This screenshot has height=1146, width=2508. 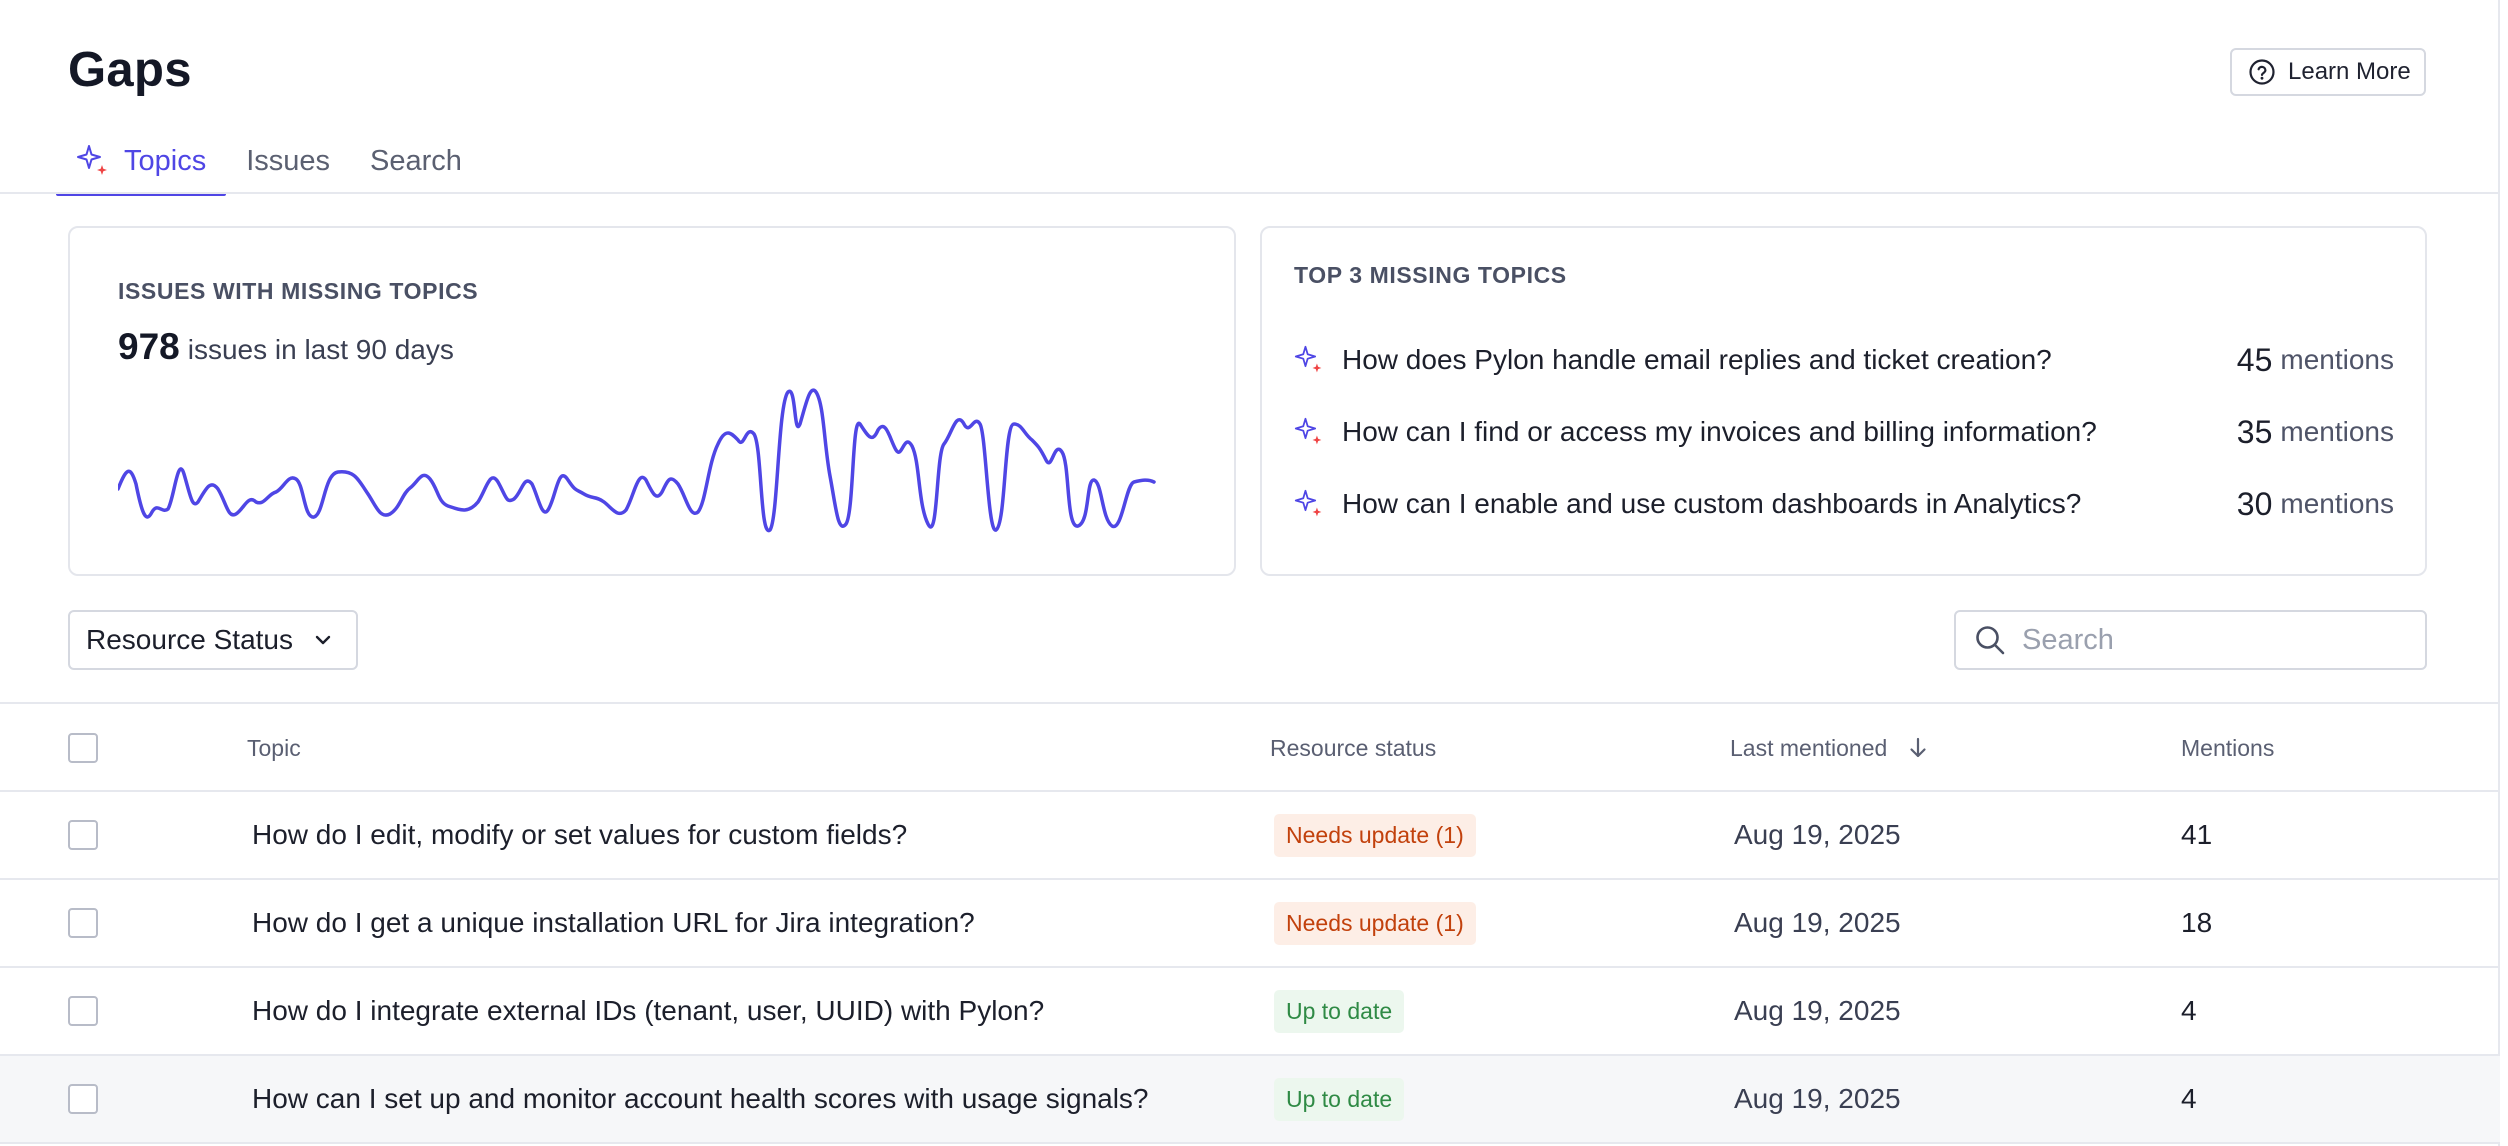 What do you see at coordinates (189, 639) in the screenshot?
I see `resource-status-label: Resource Status` at bounding box center [189, 639].